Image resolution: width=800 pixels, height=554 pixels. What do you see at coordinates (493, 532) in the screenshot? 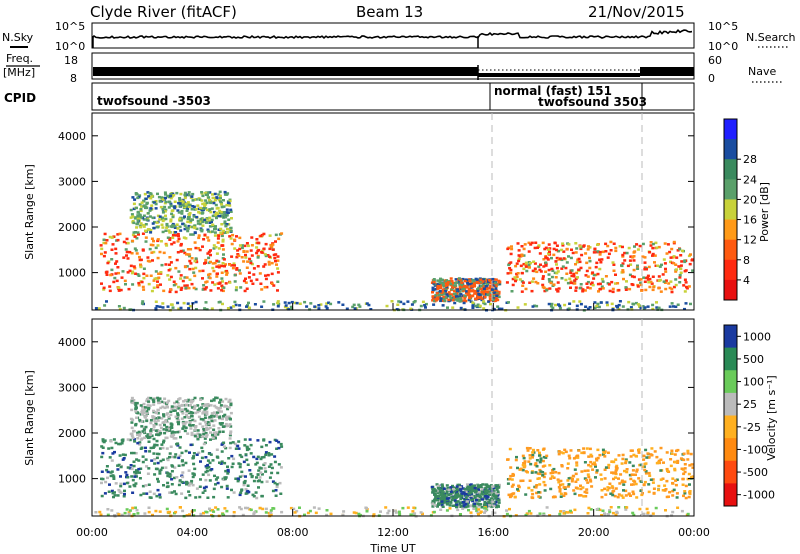
I see `x-tick-label: 16:00` at bounding box center [493, 532].